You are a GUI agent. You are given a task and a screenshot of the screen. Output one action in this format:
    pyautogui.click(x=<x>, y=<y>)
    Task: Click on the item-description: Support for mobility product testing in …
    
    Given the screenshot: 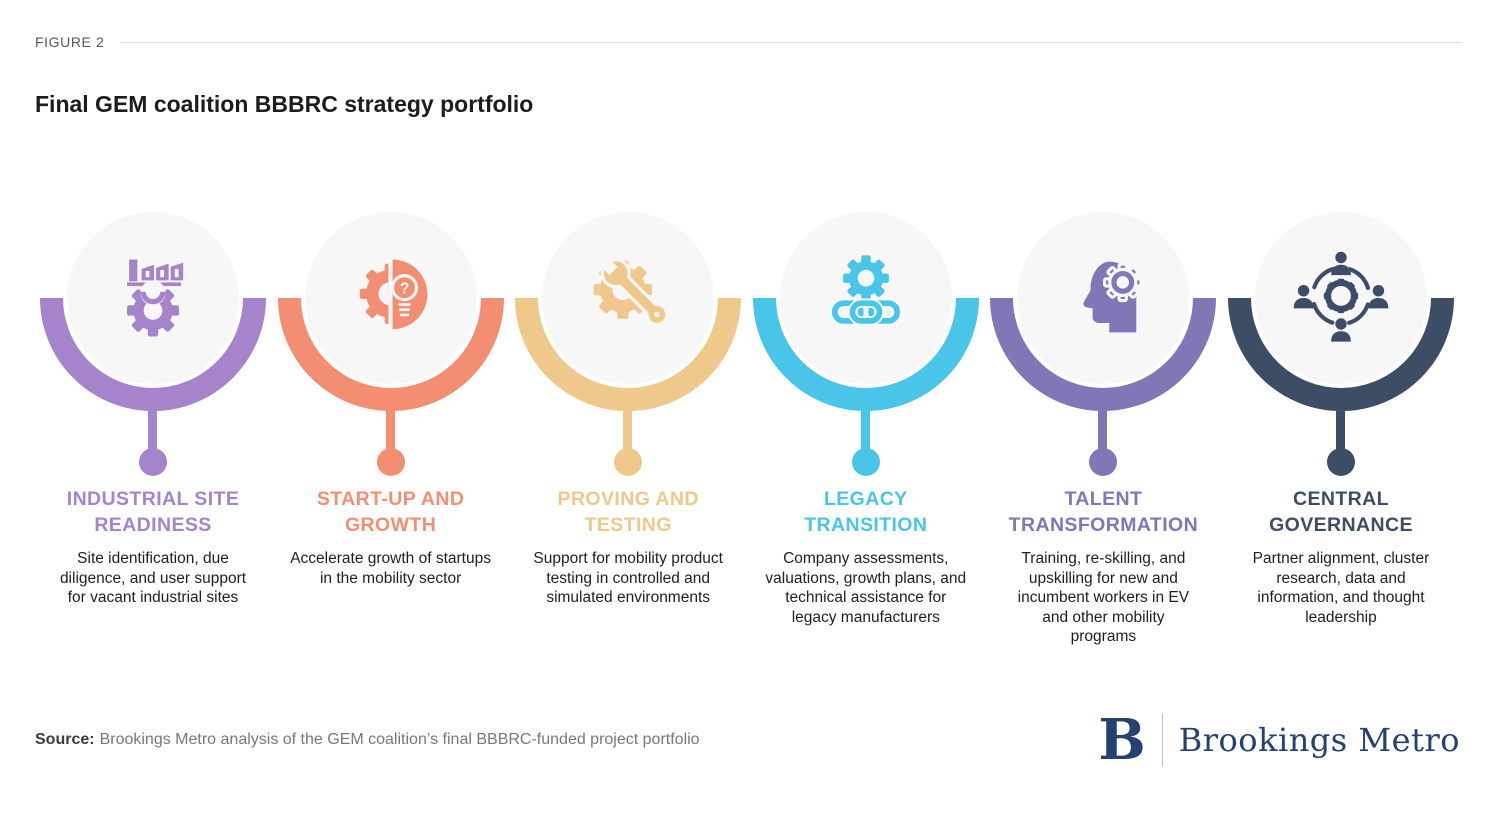 What is the action you would take?
    pyautogui.click(x=628, y=578)
    